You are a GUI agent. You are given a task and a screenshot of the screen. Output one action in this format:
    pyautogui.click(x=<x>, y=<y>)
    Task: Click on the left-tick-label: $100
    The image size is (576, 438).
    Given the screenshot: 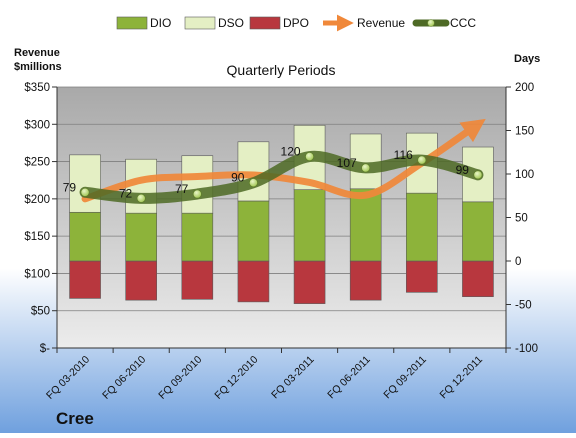 What is the action you would take?
    pyautogui.click(x=37, y=274)
    